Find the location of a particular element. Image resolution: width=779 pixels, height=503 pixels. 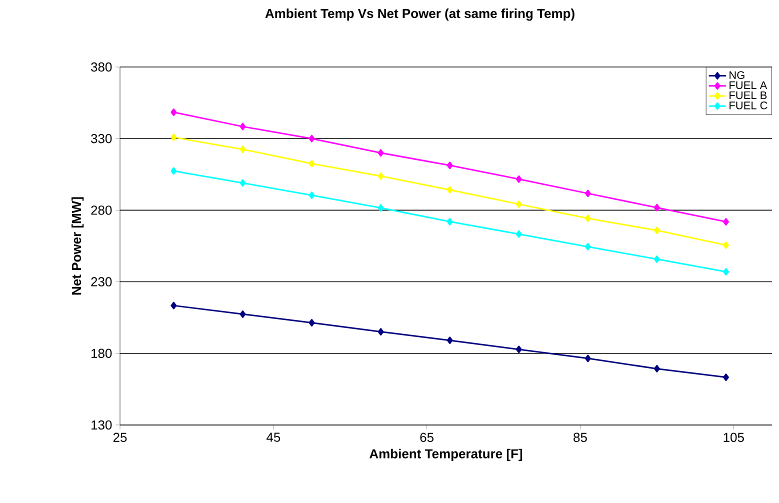

y-tick-label: 330 is located at coordinates (101, 139).